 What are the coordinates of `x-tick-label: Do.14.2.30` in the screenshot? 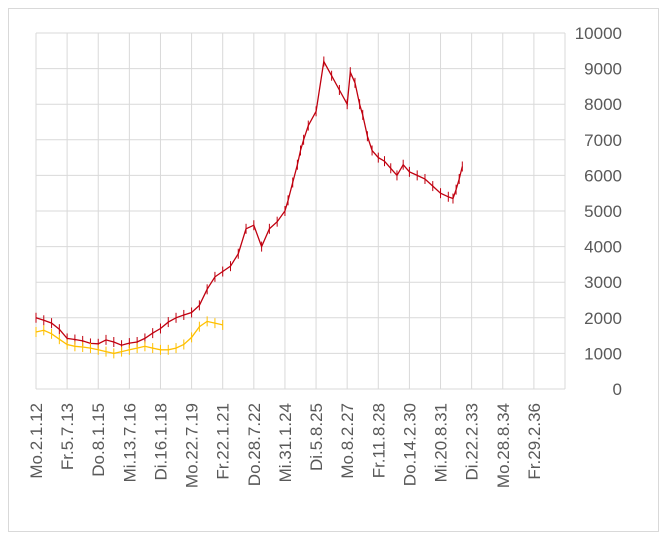 It's located at (409, 444).